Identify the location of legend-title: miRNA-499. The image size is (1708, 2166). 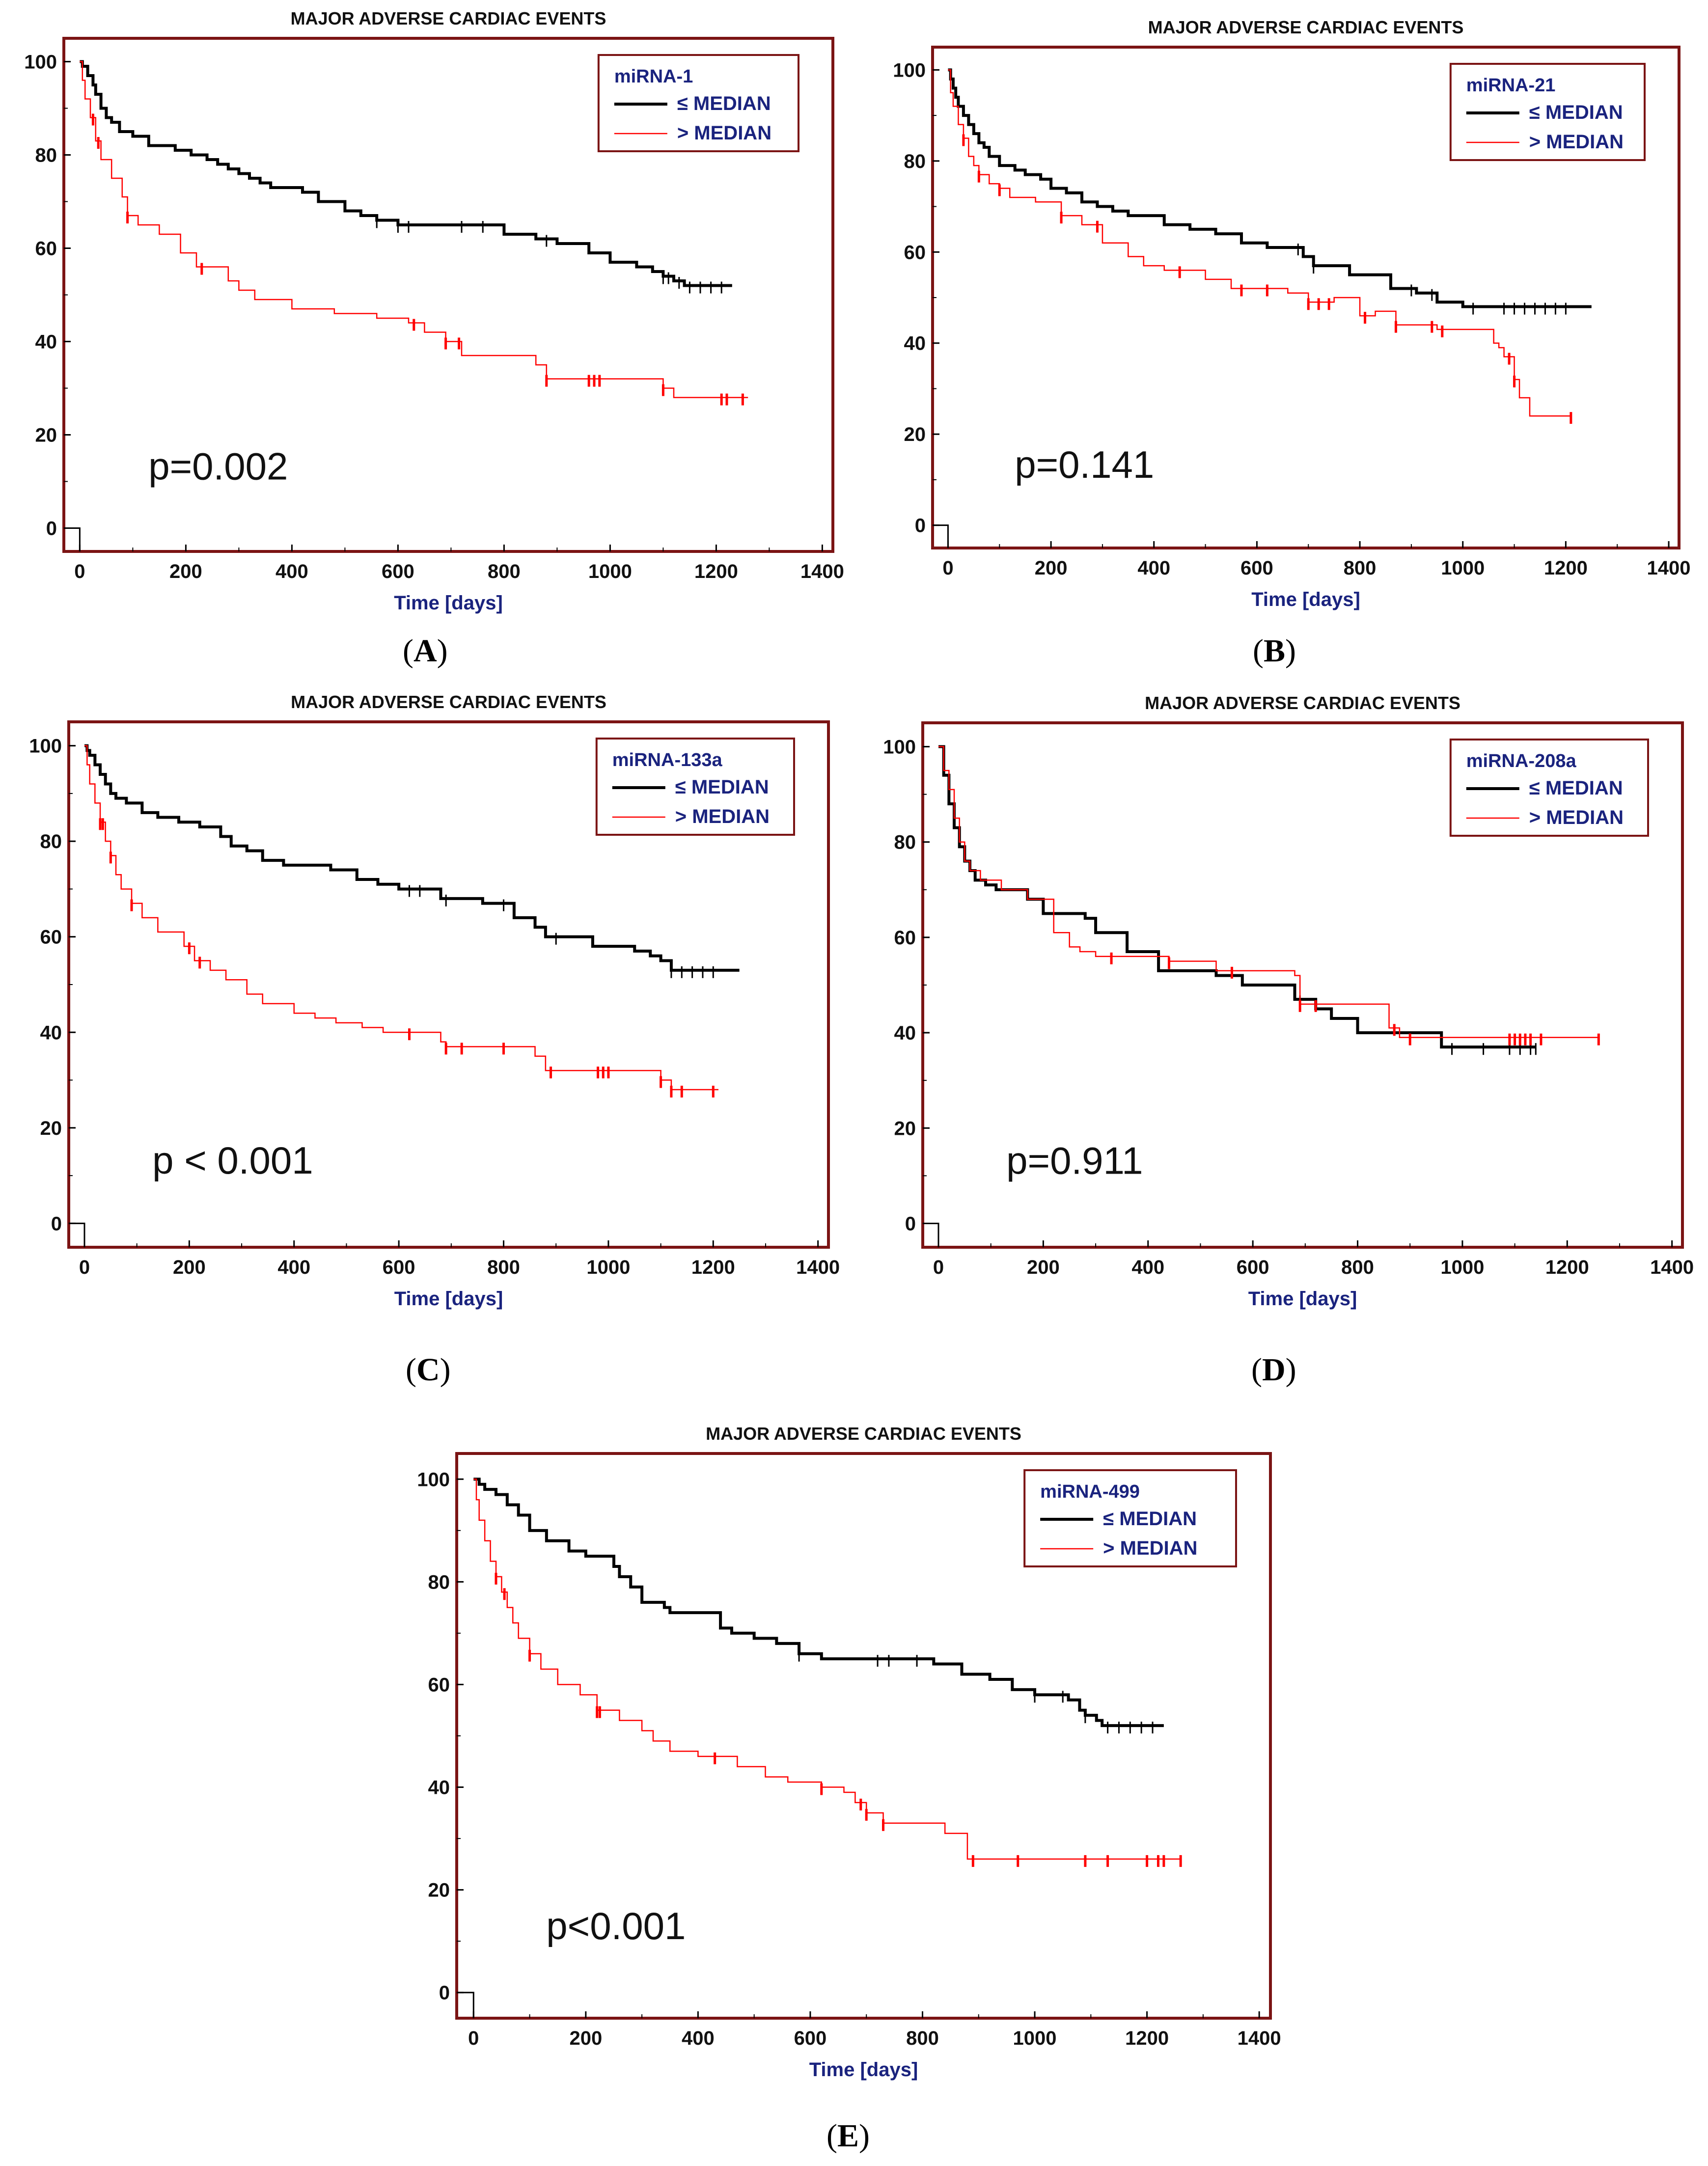
(1090, 1491).